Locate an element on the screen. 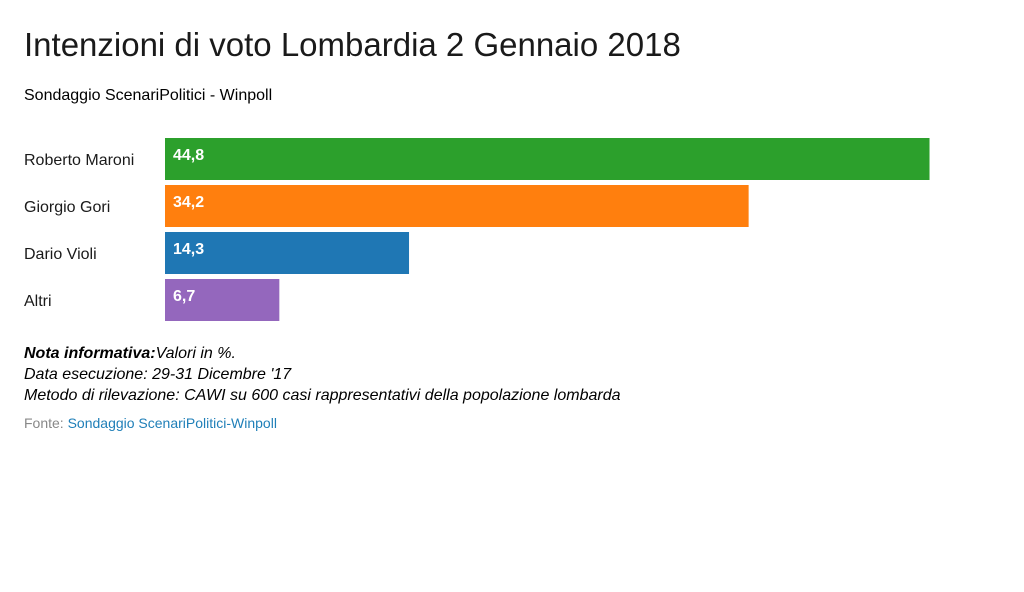 The image size is (1024, 592). value-label: 14,3 is located at coordinates (188, 249).